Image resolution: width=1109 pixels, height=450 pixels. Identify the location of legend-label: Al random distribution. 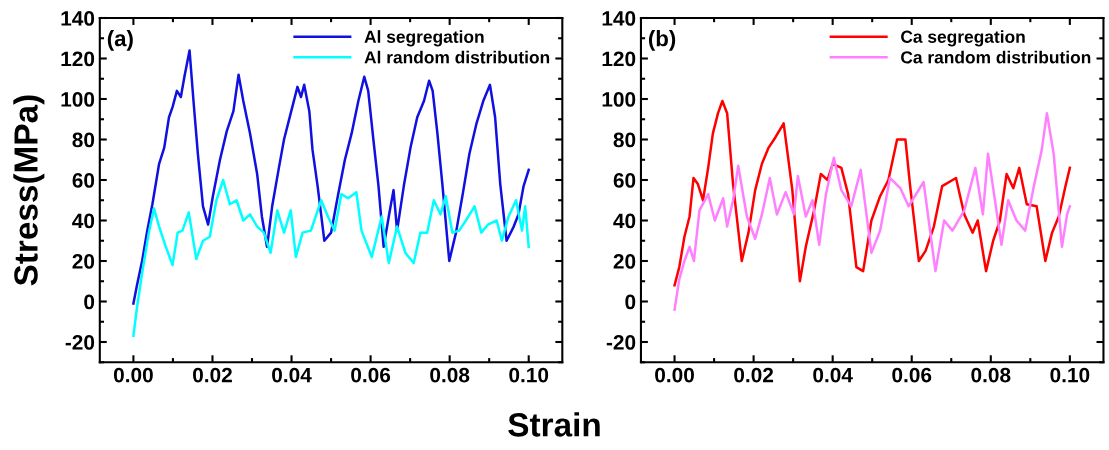
(457, 57).